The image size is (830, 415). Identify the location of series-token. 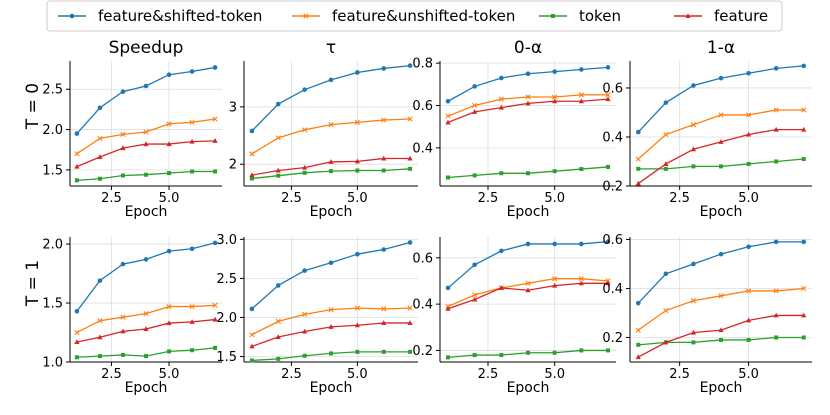
(528, 172).